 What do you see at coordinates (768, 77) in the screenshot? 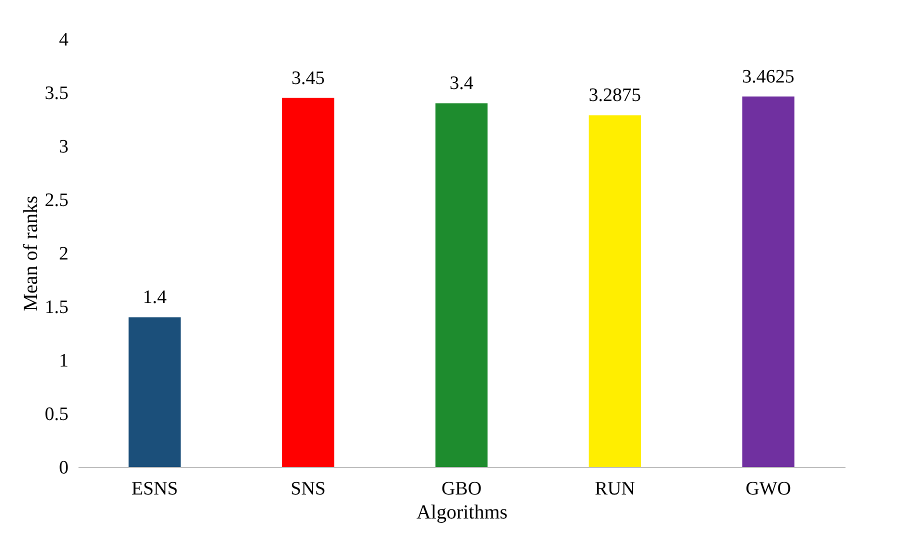
I see `data-label: 3.4625` at bounding box center [768, 77].